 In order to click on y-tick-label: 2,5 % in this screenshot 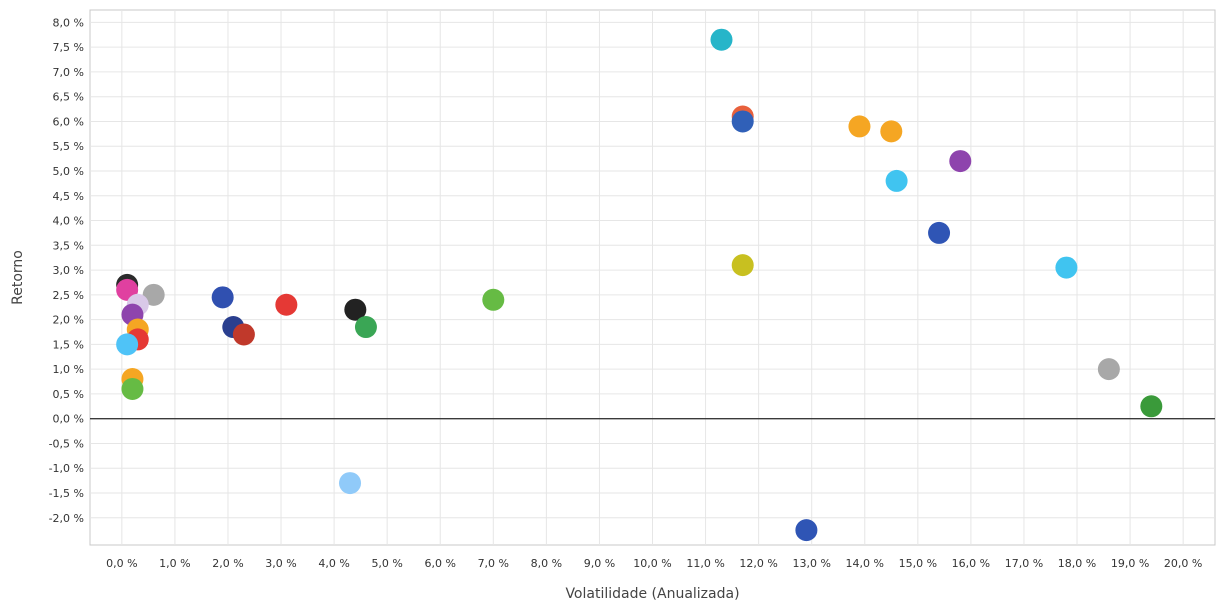, I will do `click(68, 295)`.